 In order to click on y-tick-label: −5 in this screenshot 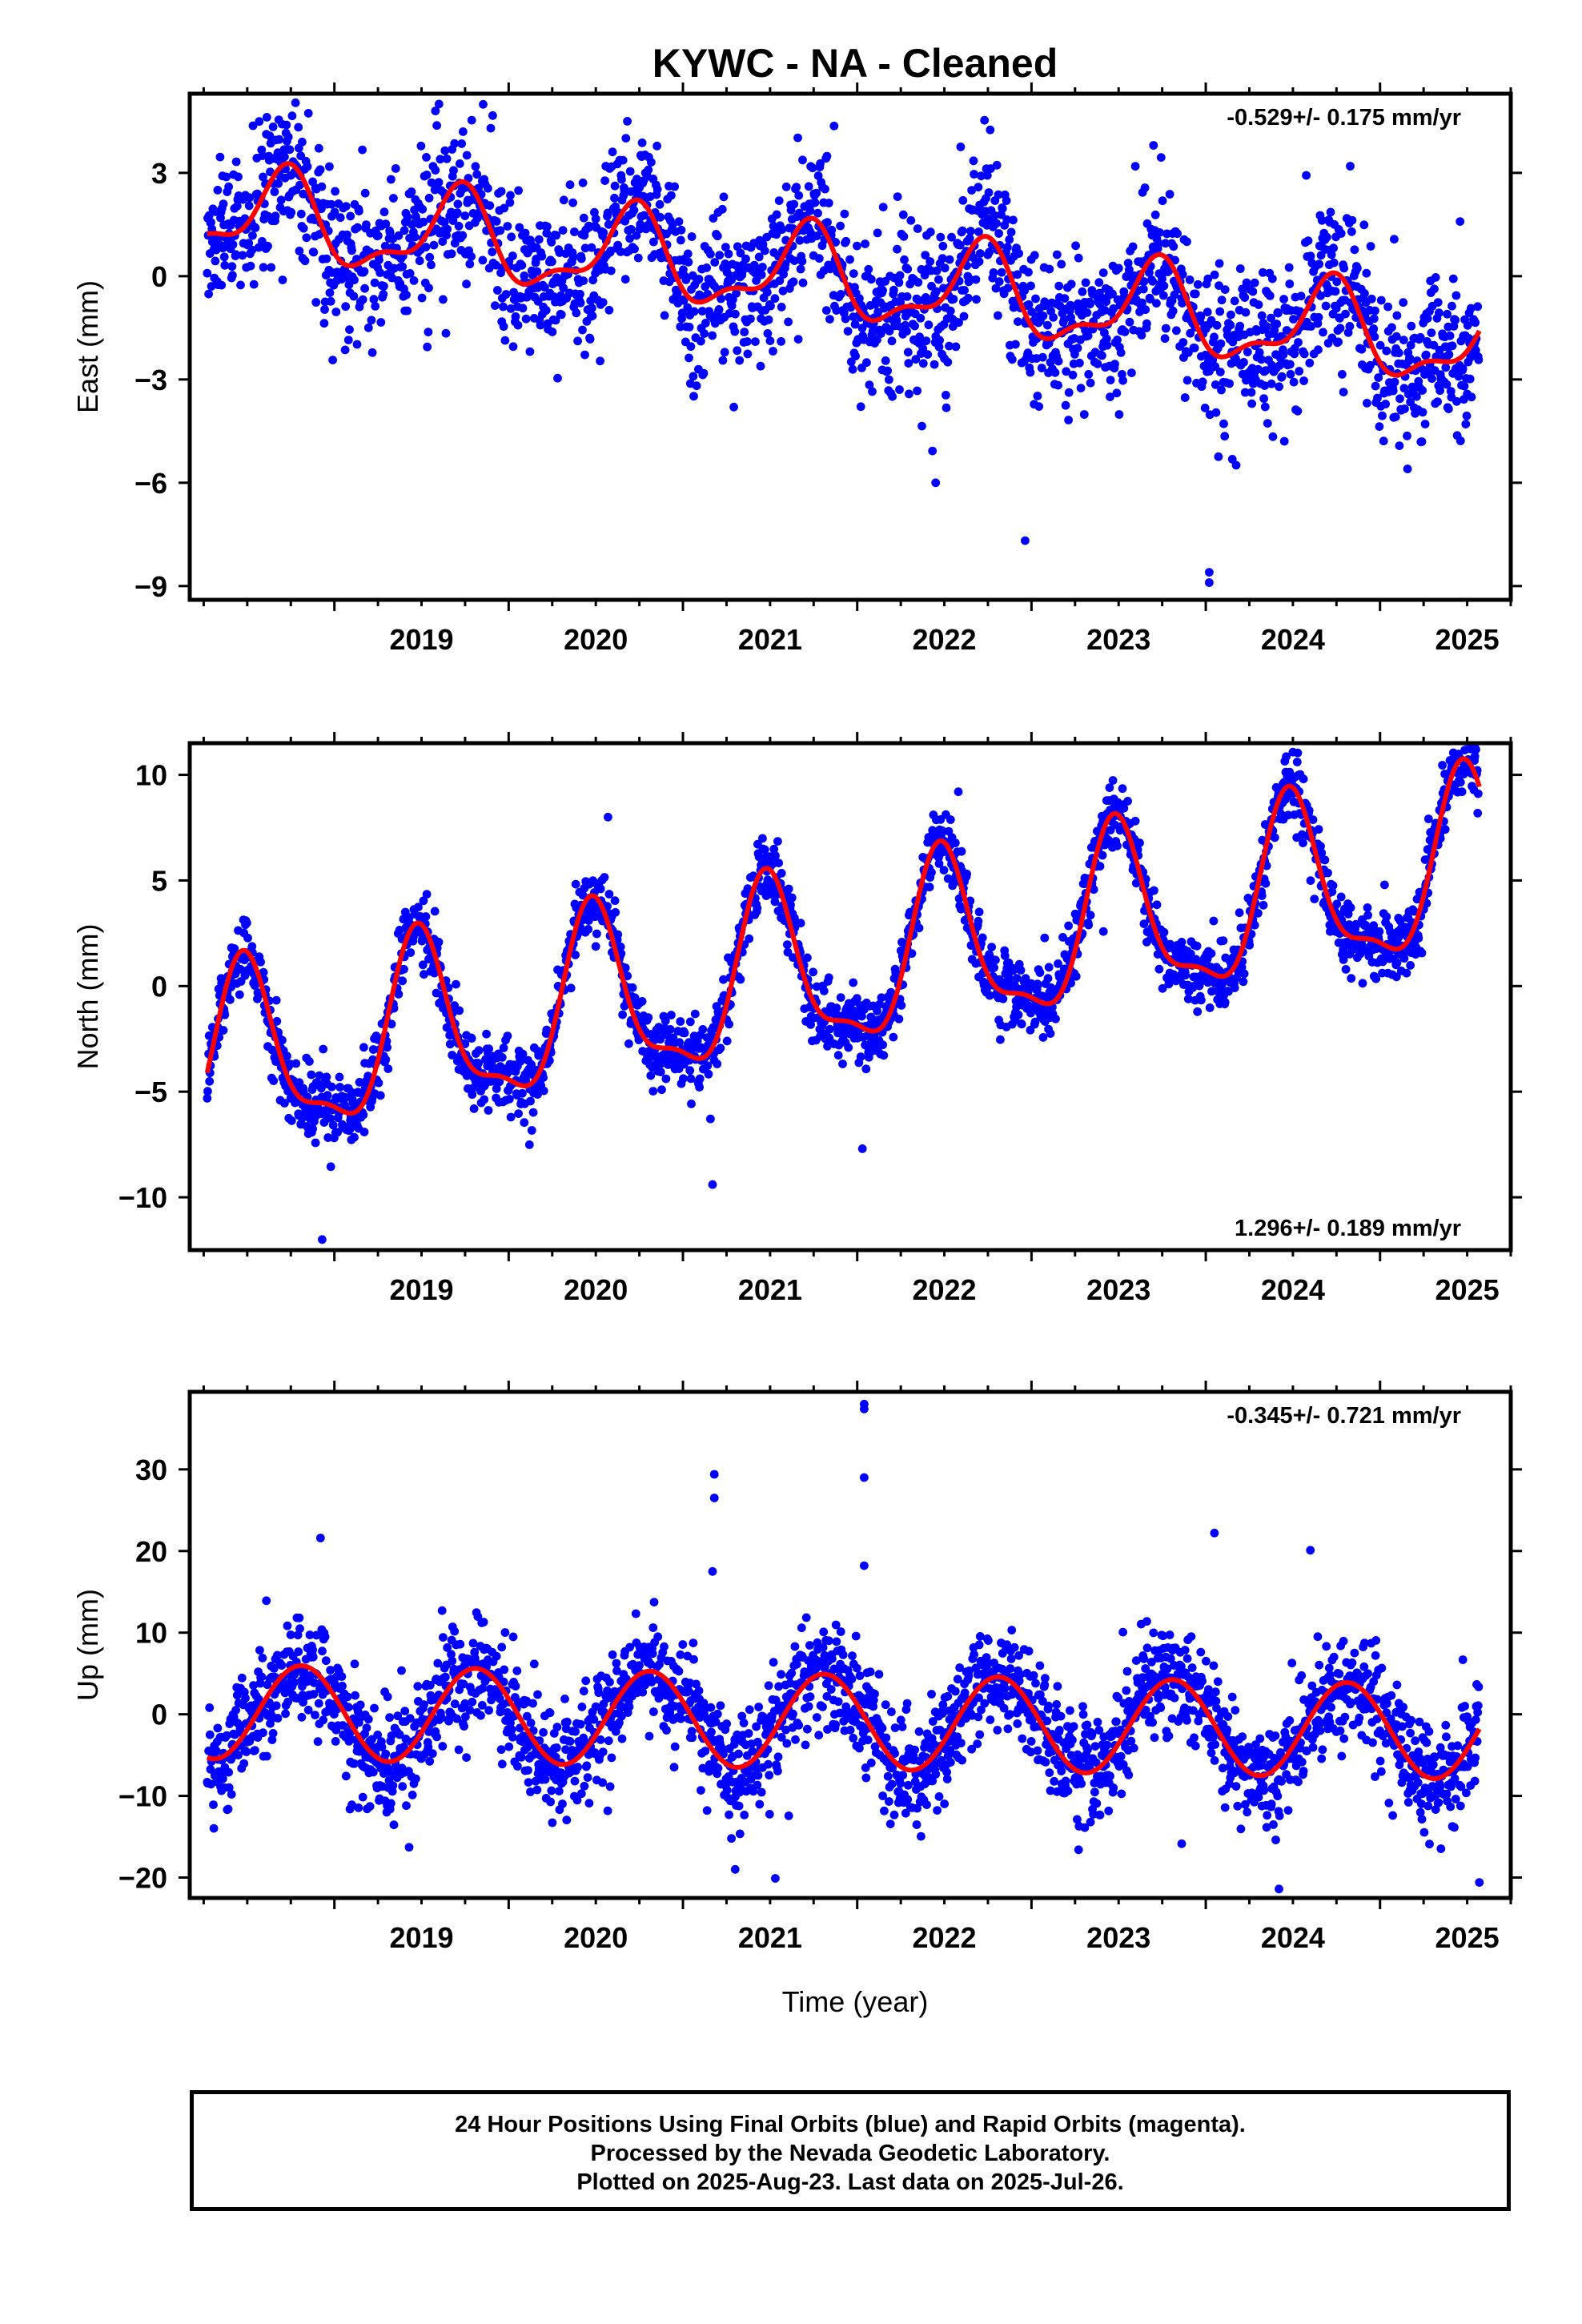, I will do `click(151, 1092)`.